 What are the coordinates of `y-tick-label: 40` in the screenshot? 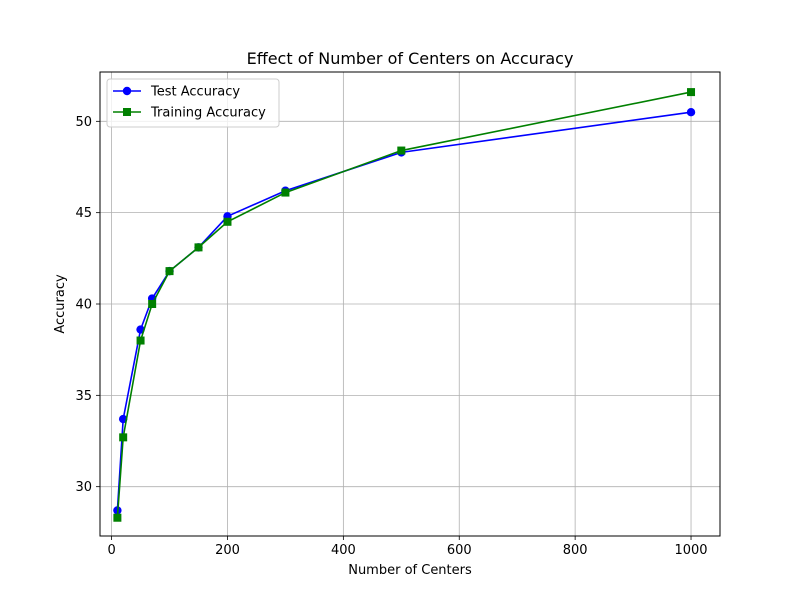 It's located at (83, 305).